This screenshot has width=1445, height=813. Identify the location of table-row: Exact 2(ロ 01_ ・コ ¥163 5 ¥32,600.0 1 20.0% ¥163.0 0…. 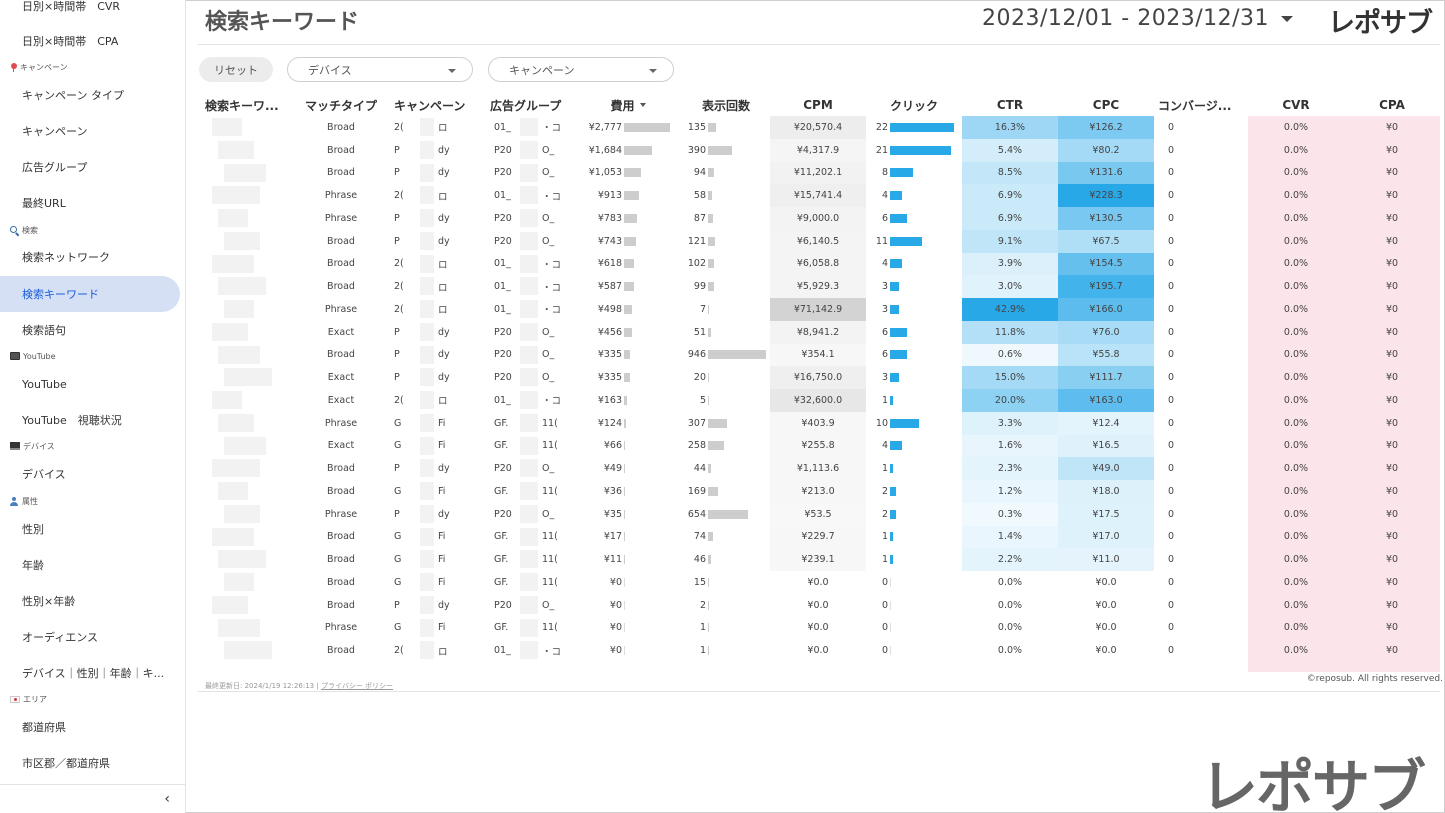
(820, 400).